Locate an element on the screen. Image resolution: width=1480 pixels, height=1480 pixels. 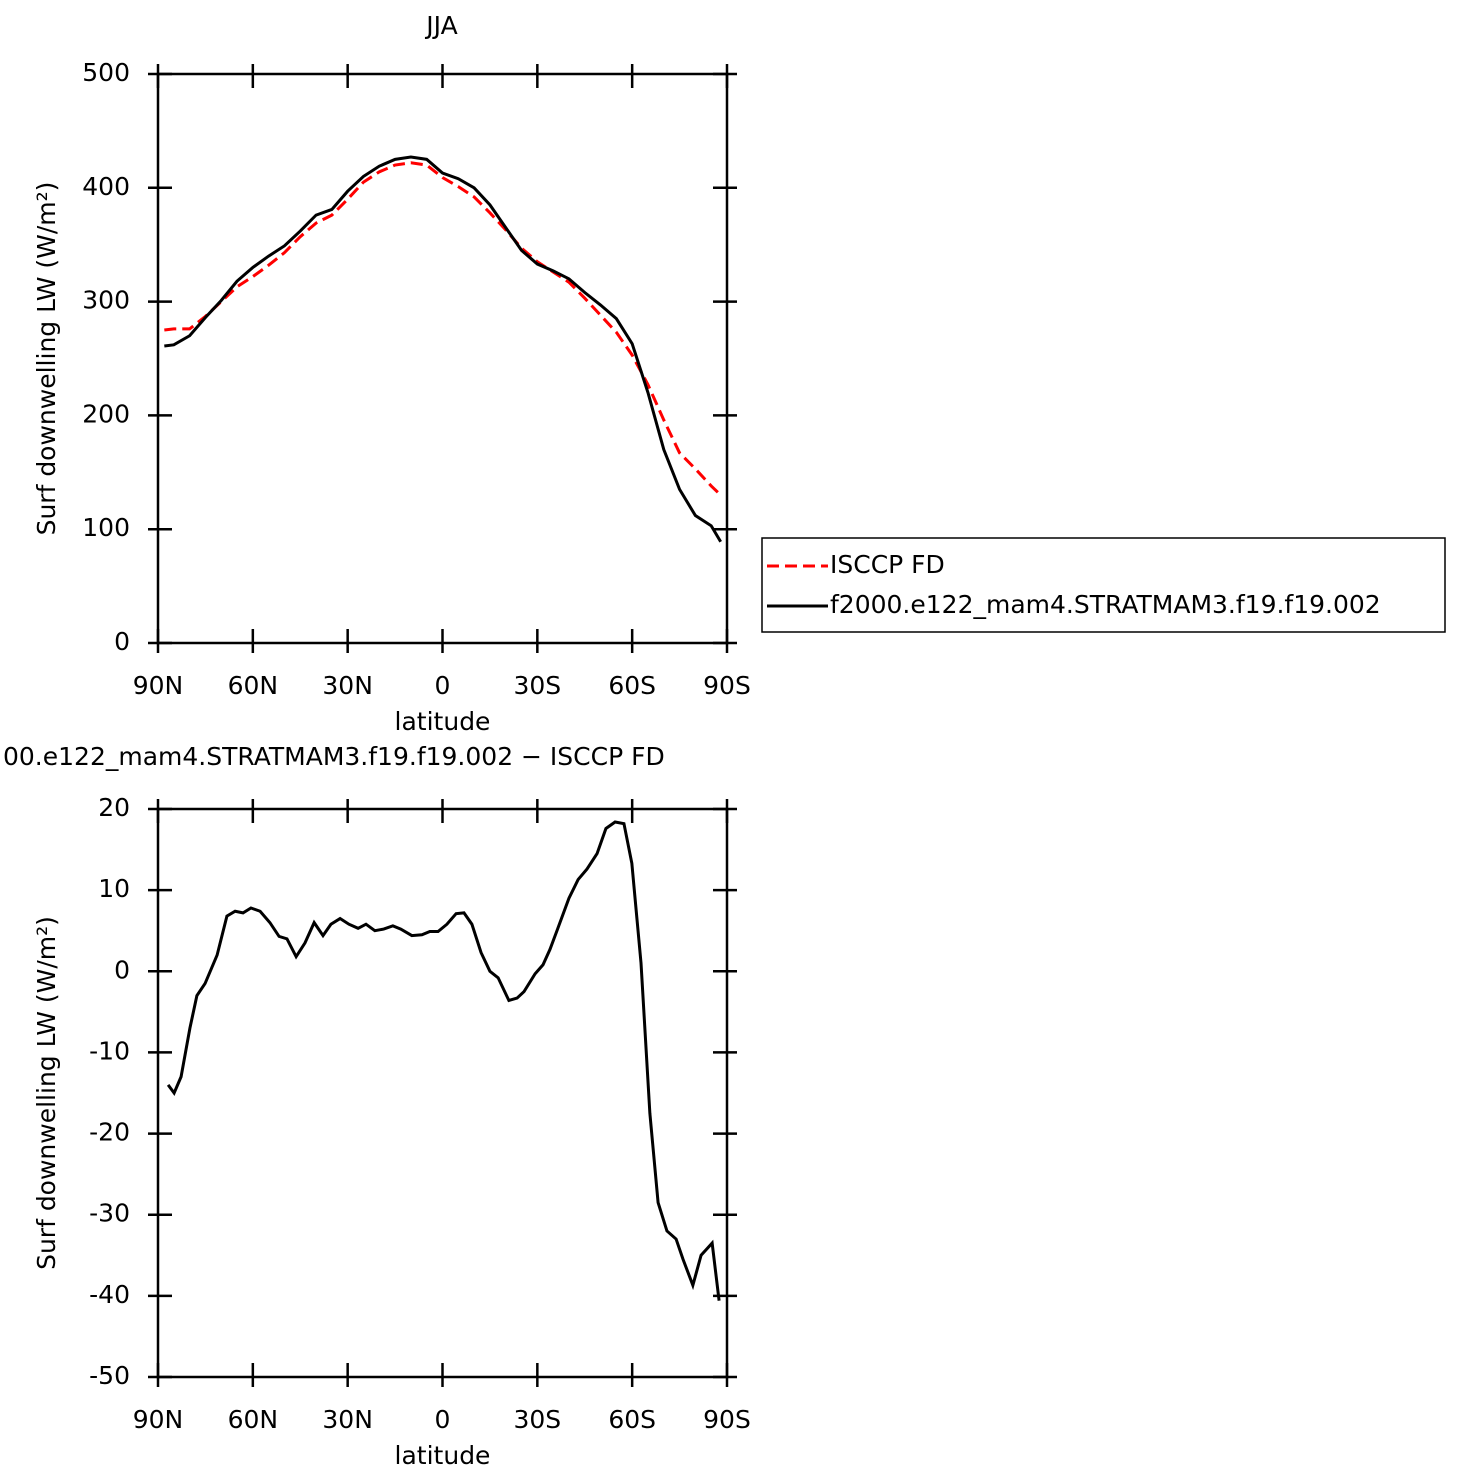
chart-title: JJA is located at coordinates (440, 25).